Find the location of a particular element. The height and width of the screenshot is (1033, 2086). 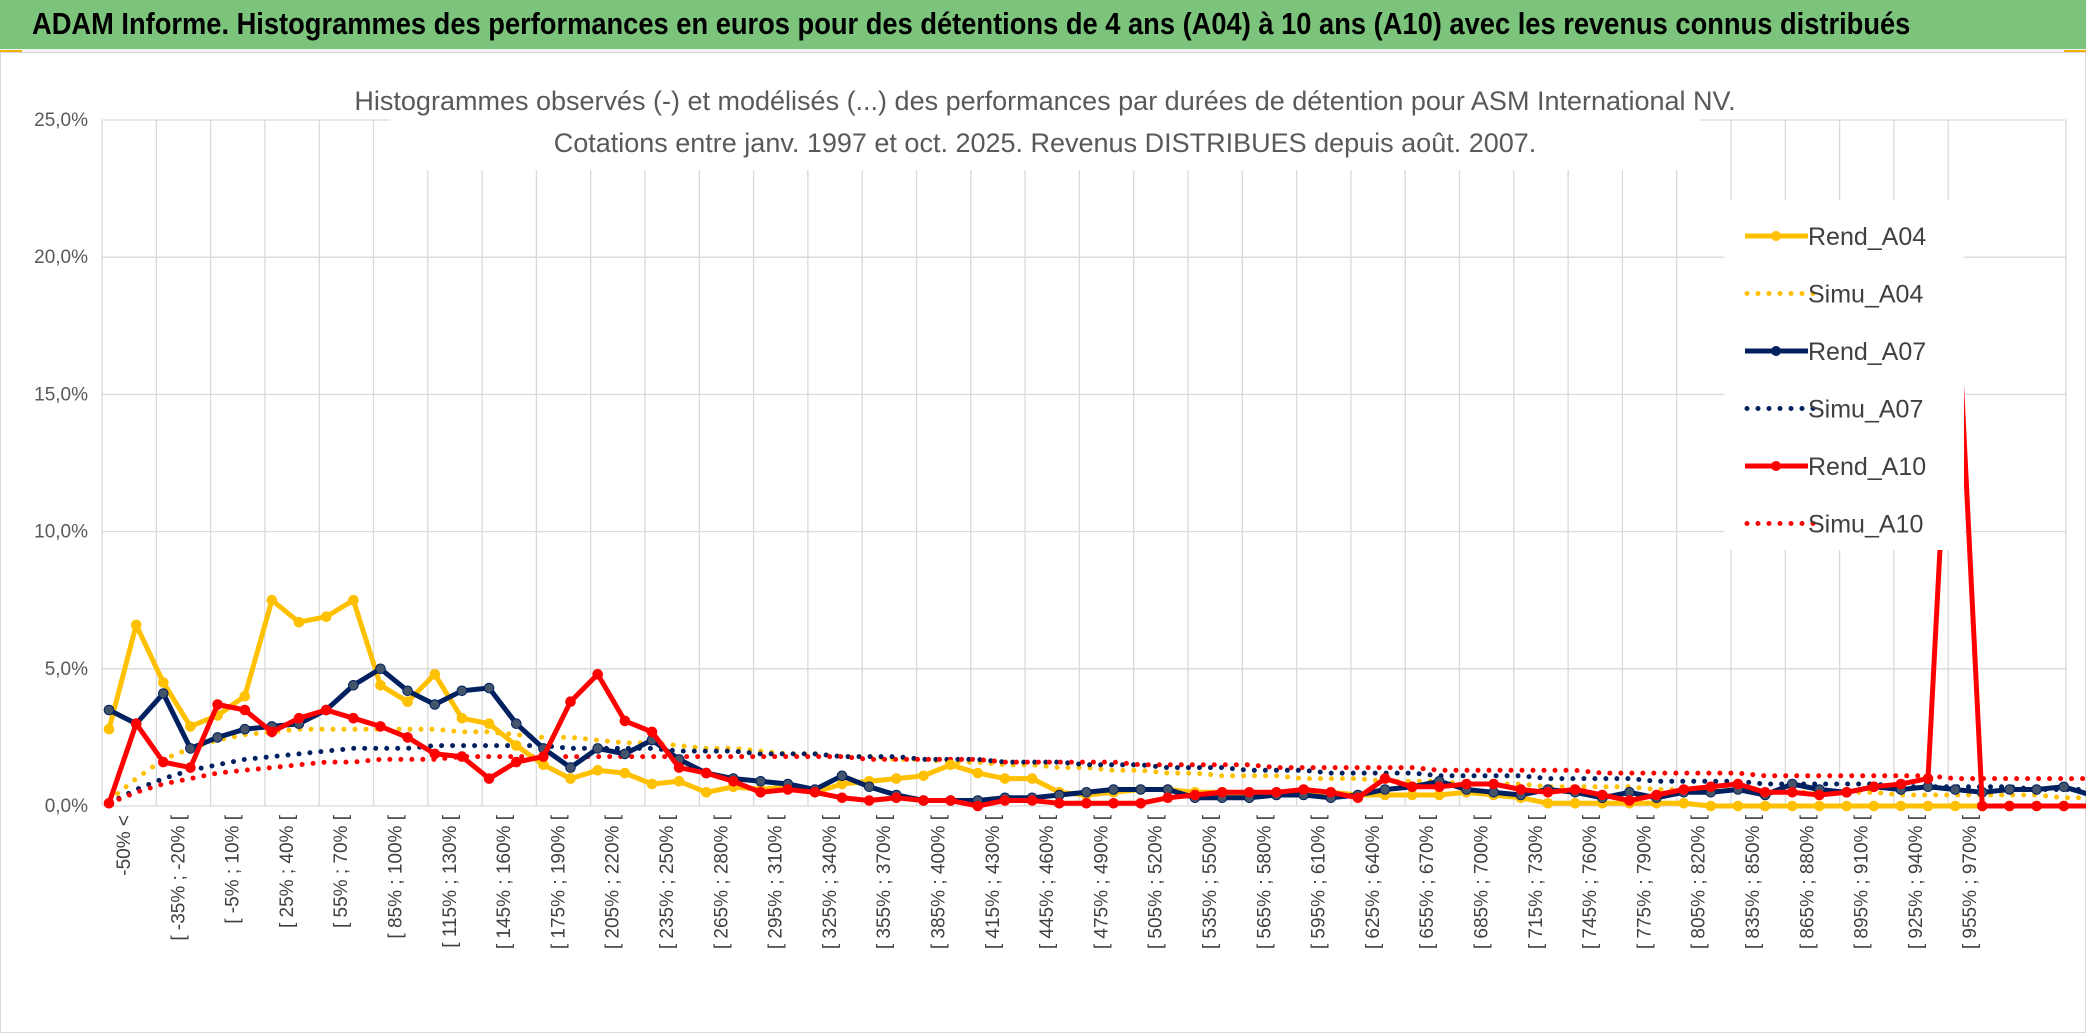

x-tick-label: -50% < is located at coordinates (124, 845).